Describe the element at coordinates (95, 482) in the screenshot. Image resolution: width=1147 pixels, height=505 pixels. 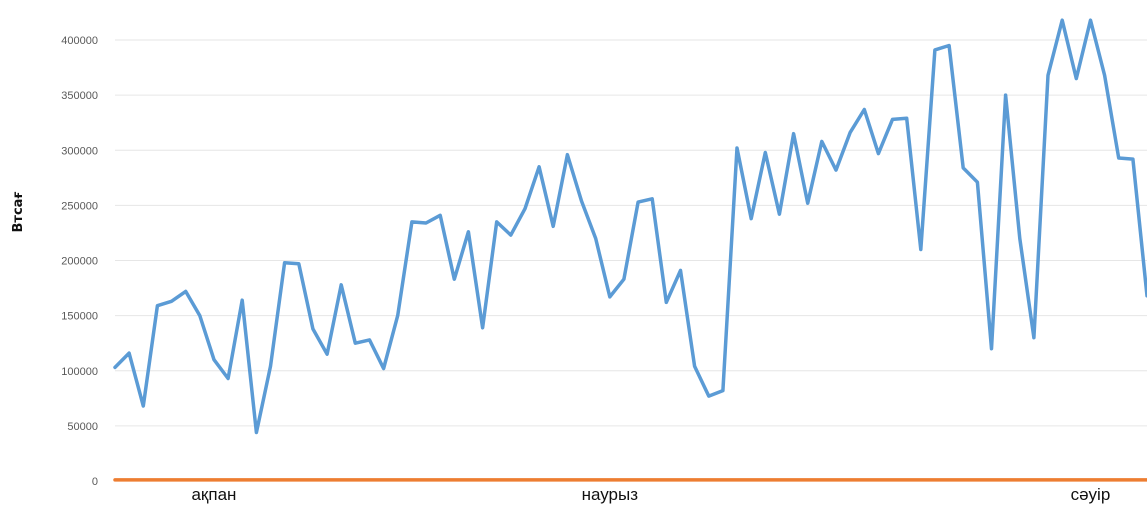
I see `y-tick-label: 0` at that location.